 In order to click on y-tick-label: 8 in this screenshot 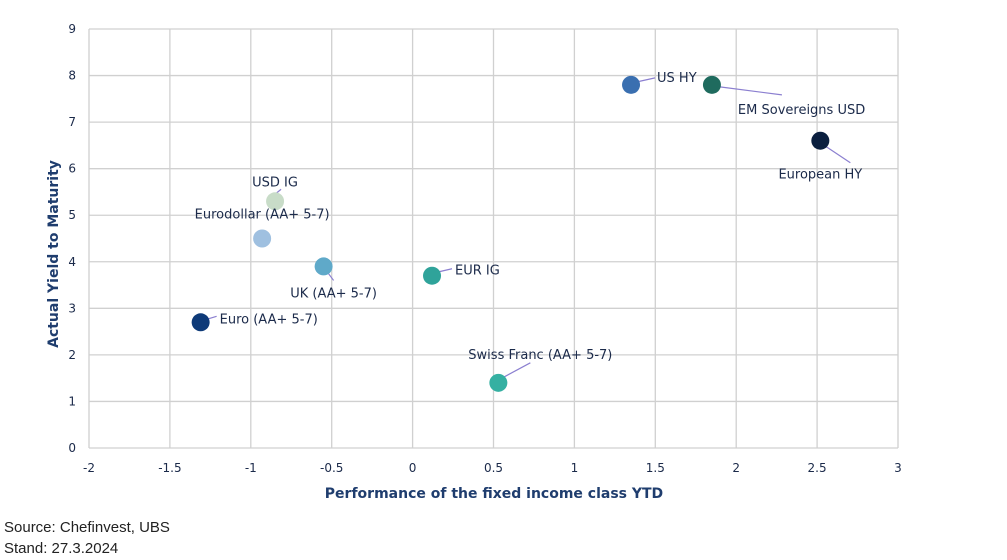, I will do `click(72, 76)`.